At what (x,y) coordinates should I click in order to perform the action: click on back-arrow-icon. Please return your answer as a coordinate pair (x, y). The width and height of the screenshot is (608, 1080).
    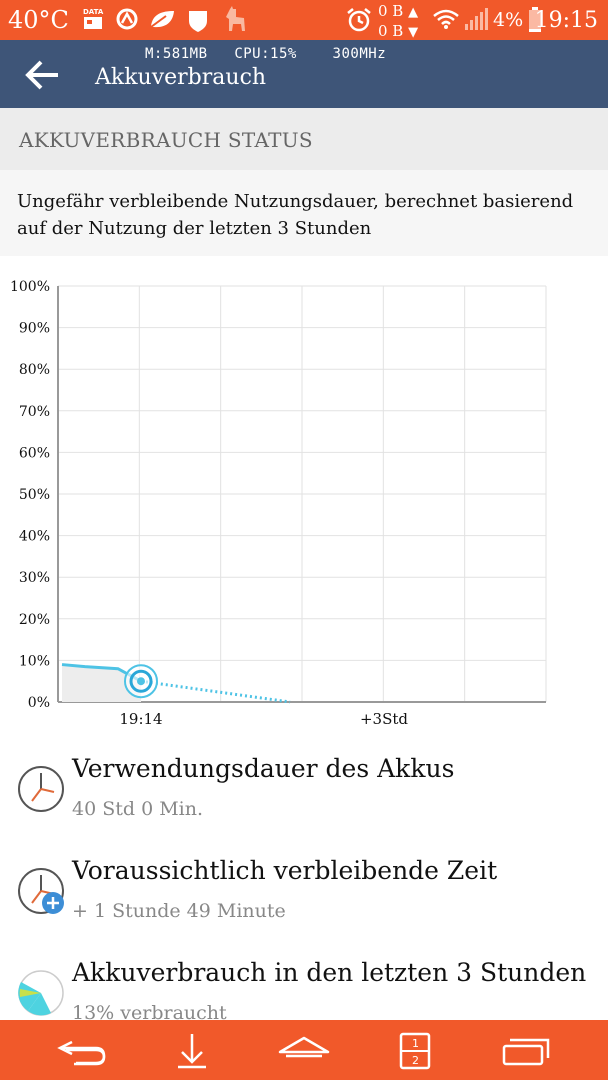
    Looking at the image, I should click on (44, 75).